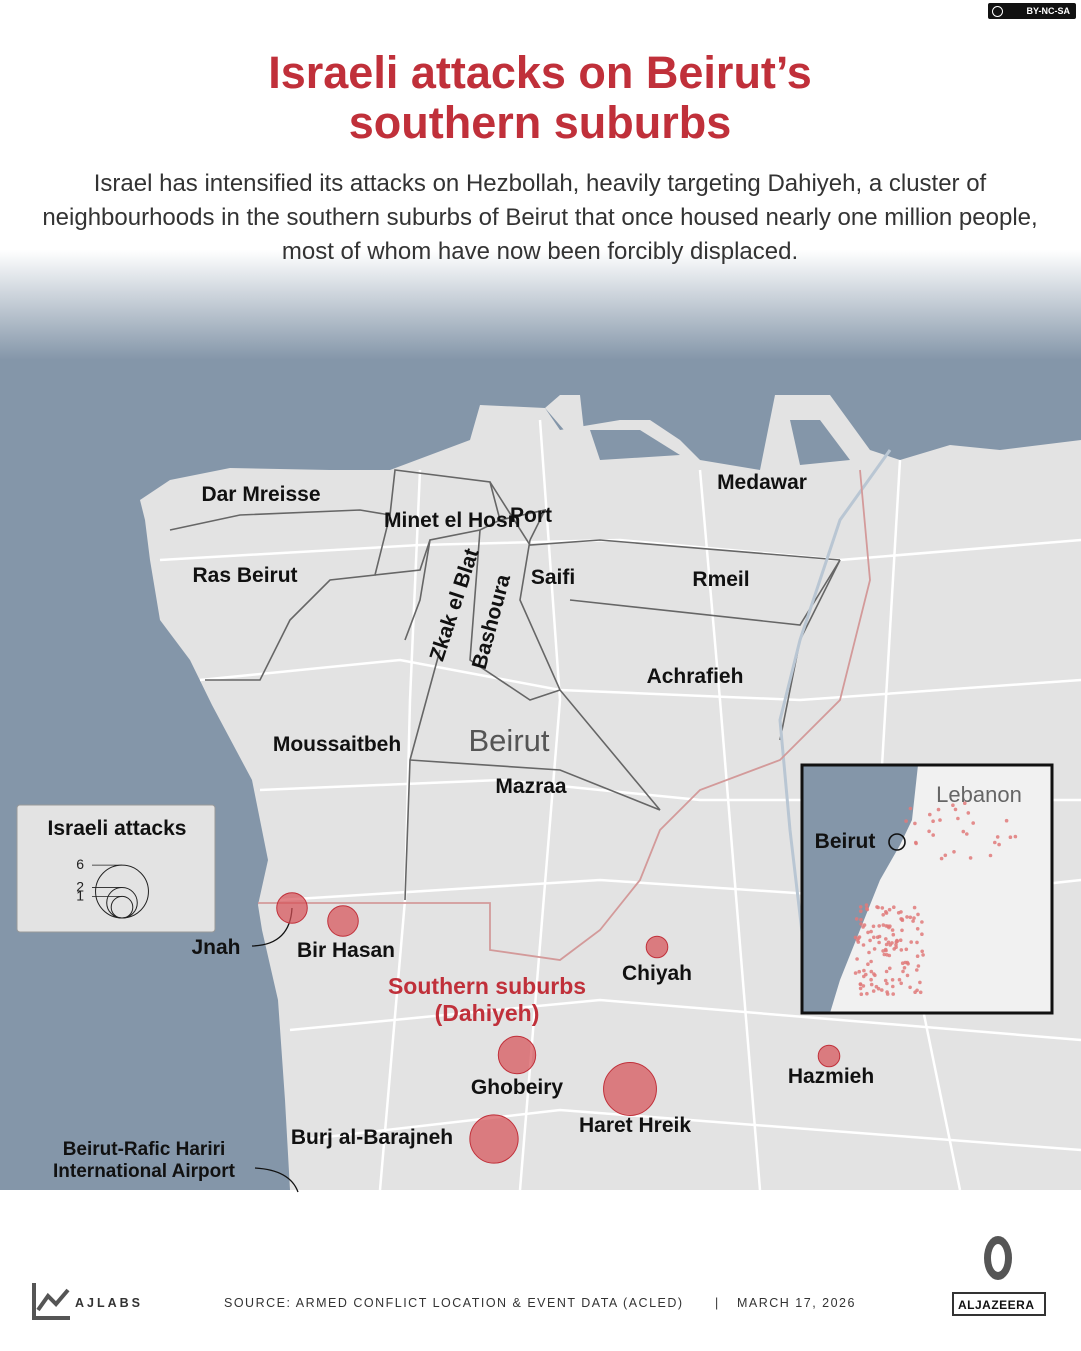 Image resolution: width=1081 pixels, height=1351 pixels. Describe the element at coordinates (553, 577) in the screenshot. I see `neighbourhood-label: Saifi` at that location.